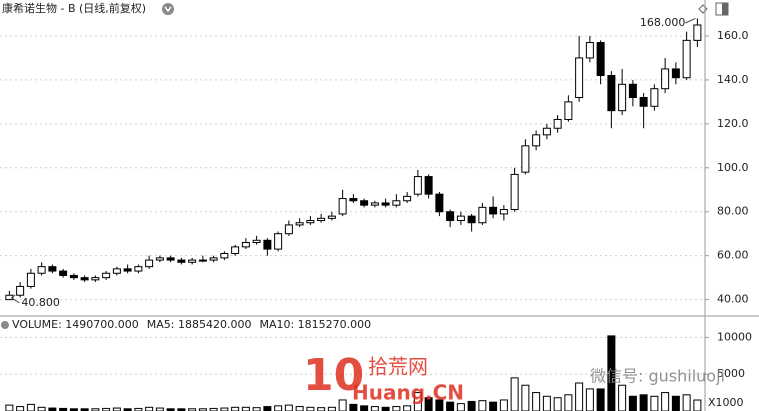  I want to click on watermark-wechat: 微信号: gushiluoji, so click(657, 376).